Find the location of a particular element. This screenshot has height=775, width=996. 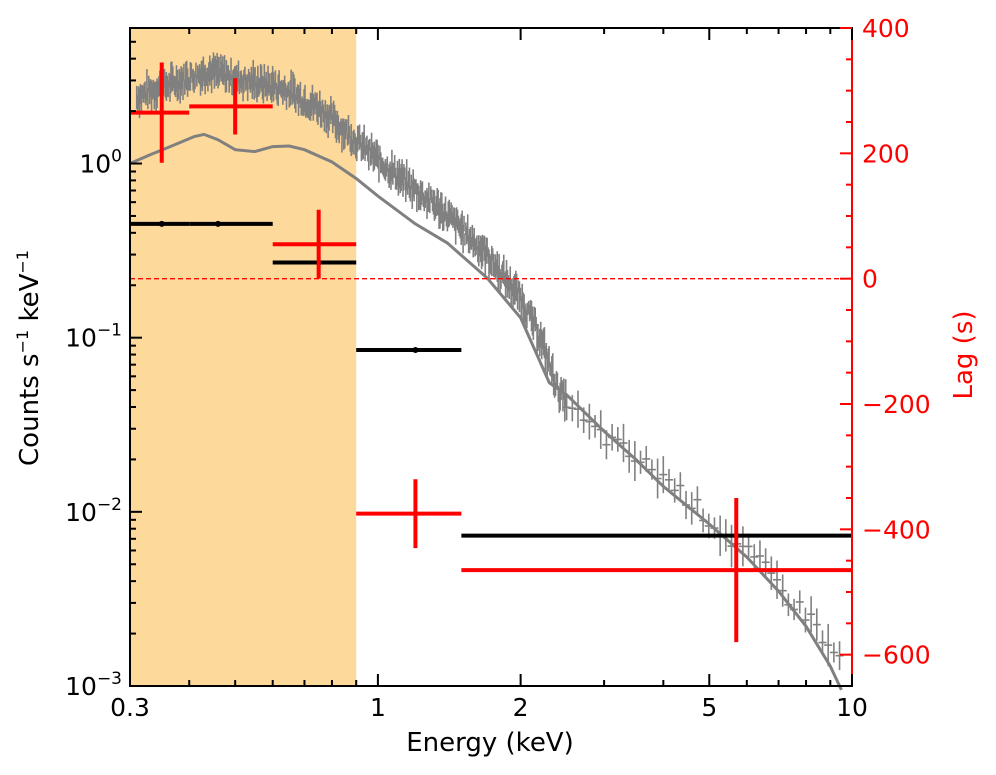

tick-exponent: −3 is located at coordinates (109, 679).